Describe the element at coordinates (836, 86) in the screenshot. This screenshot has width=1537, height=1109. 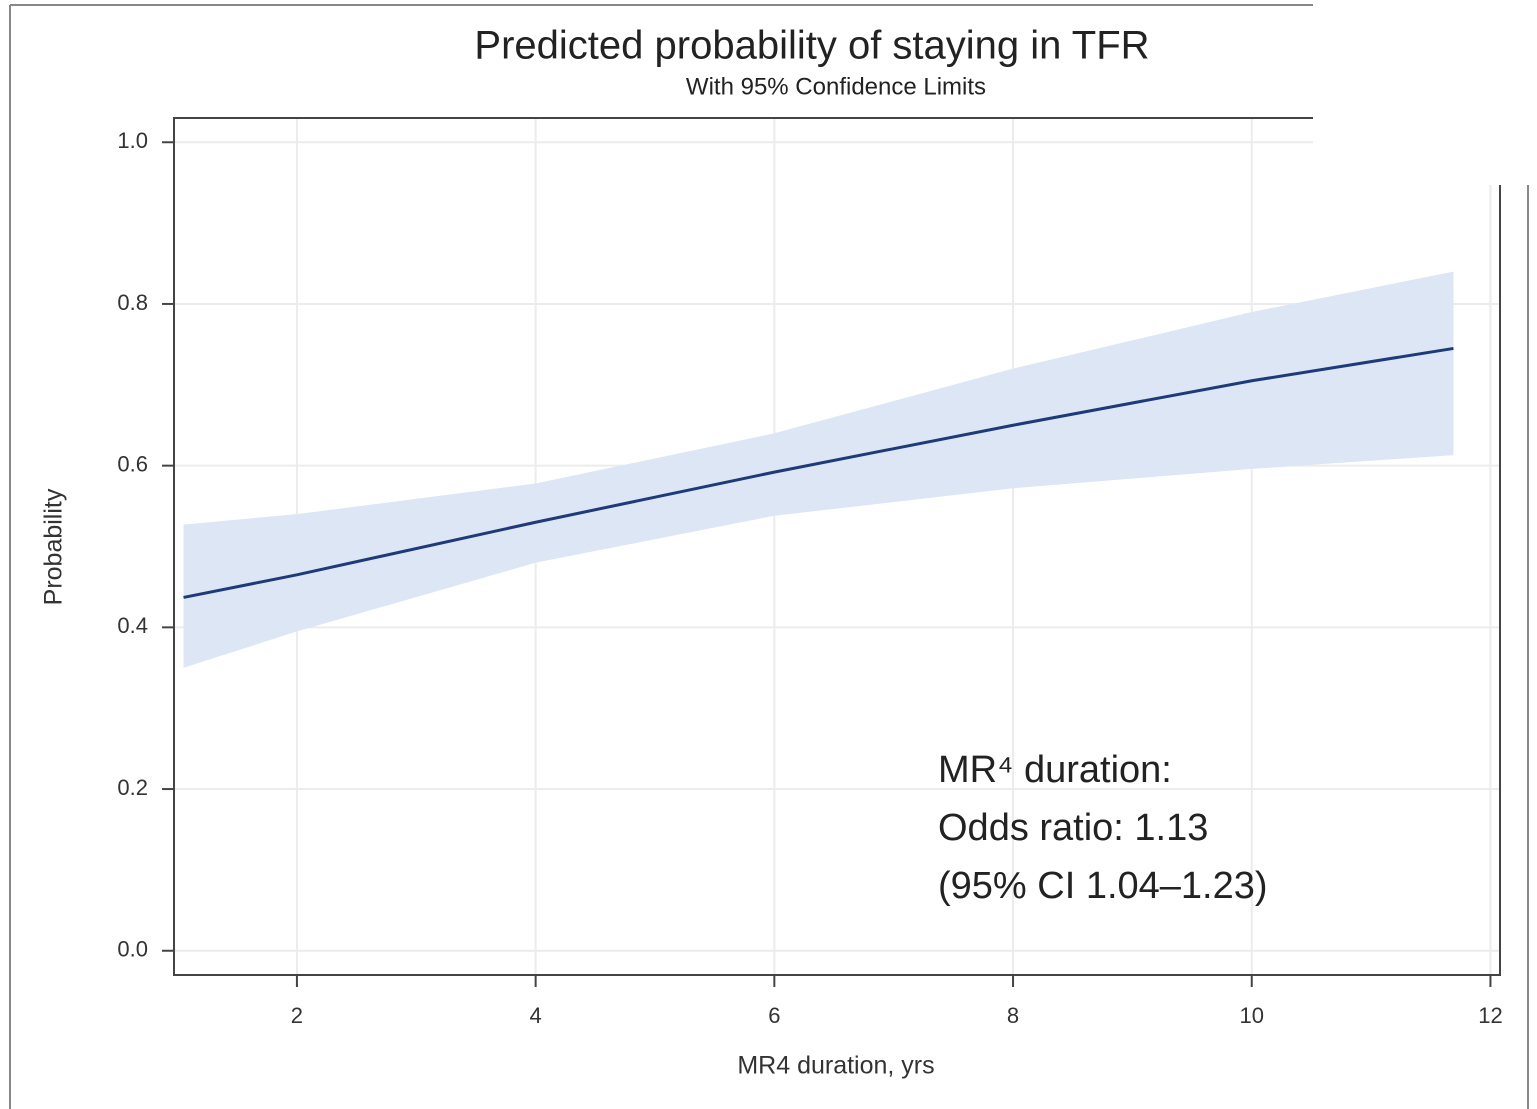
I see `chart-subtitle: With 95% Confidence Limits` at that location.